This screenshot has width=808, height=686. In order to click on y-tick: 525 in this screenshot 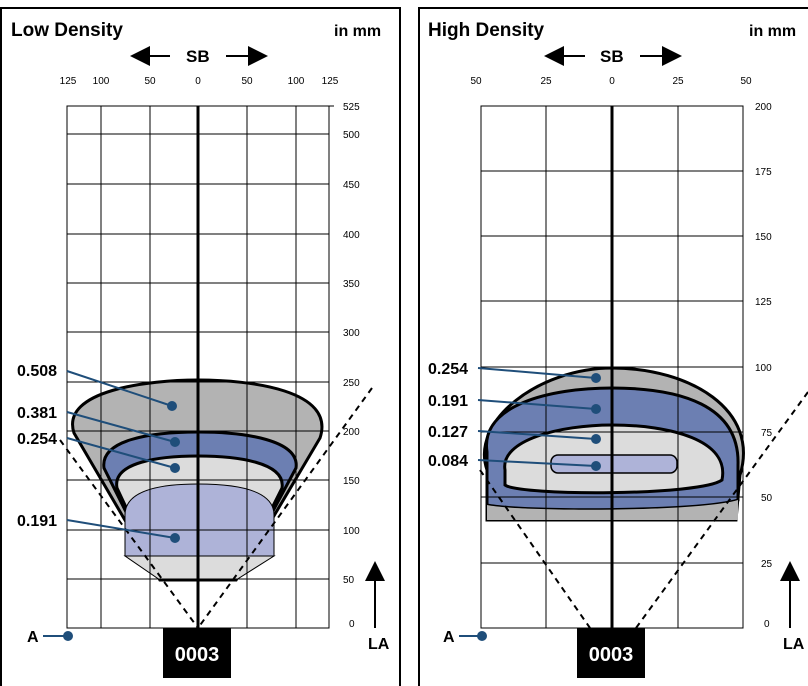, I will do `click(351, 107)`.